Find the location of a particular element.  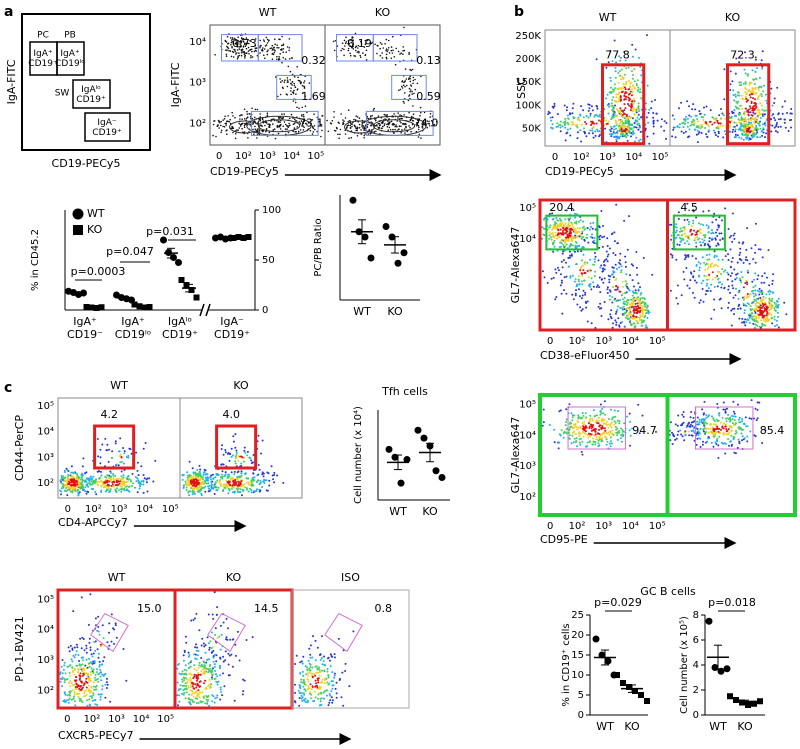

x-tick-label: 10² is located at coordinates (577, 526).